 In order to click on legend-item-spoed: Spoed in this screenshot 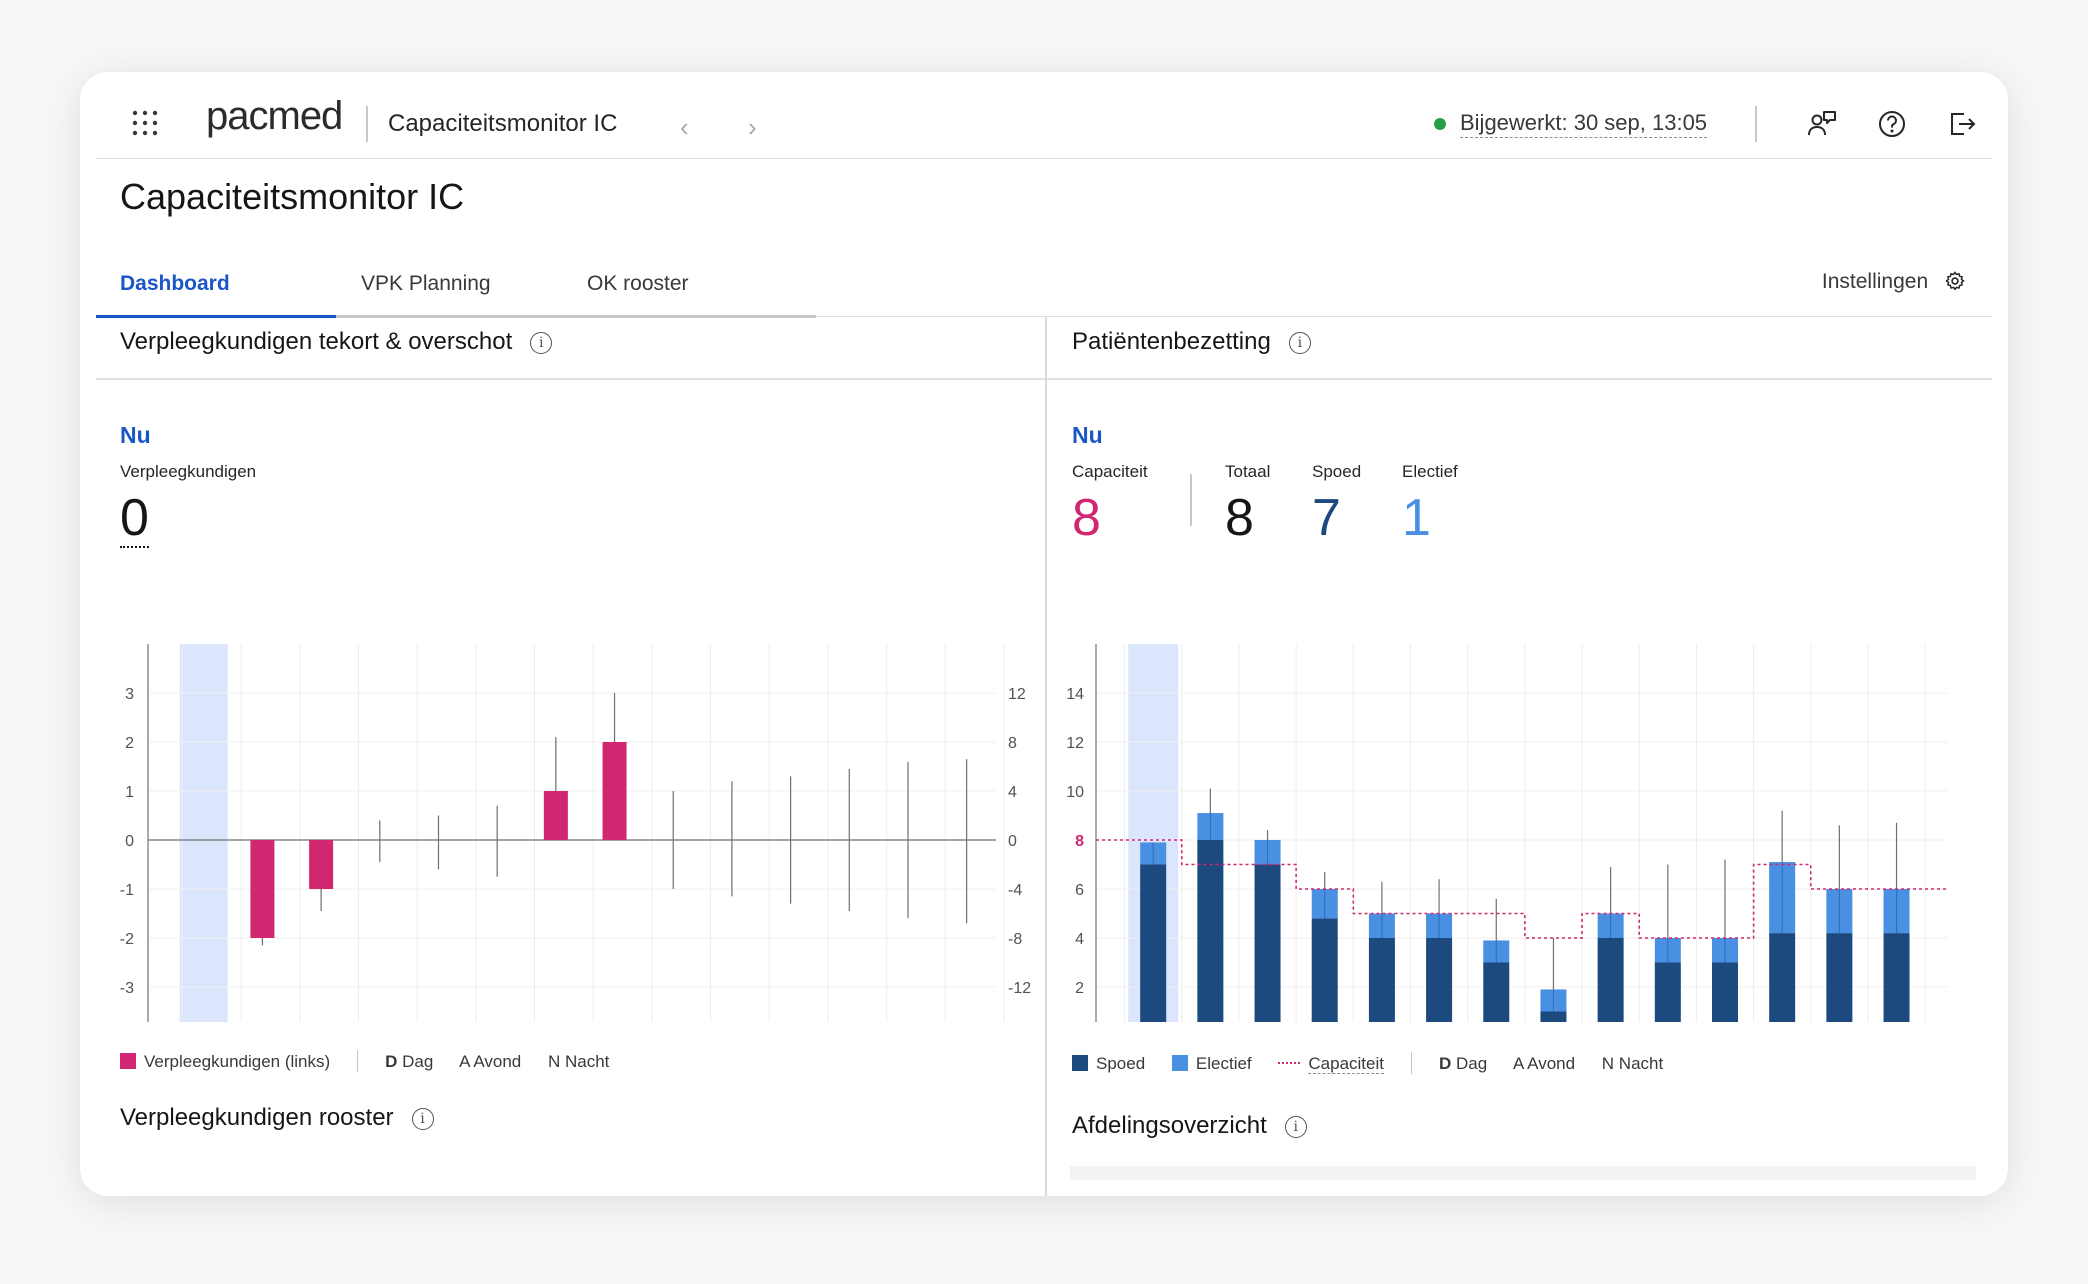, I will do `click(1108, 1063)`.